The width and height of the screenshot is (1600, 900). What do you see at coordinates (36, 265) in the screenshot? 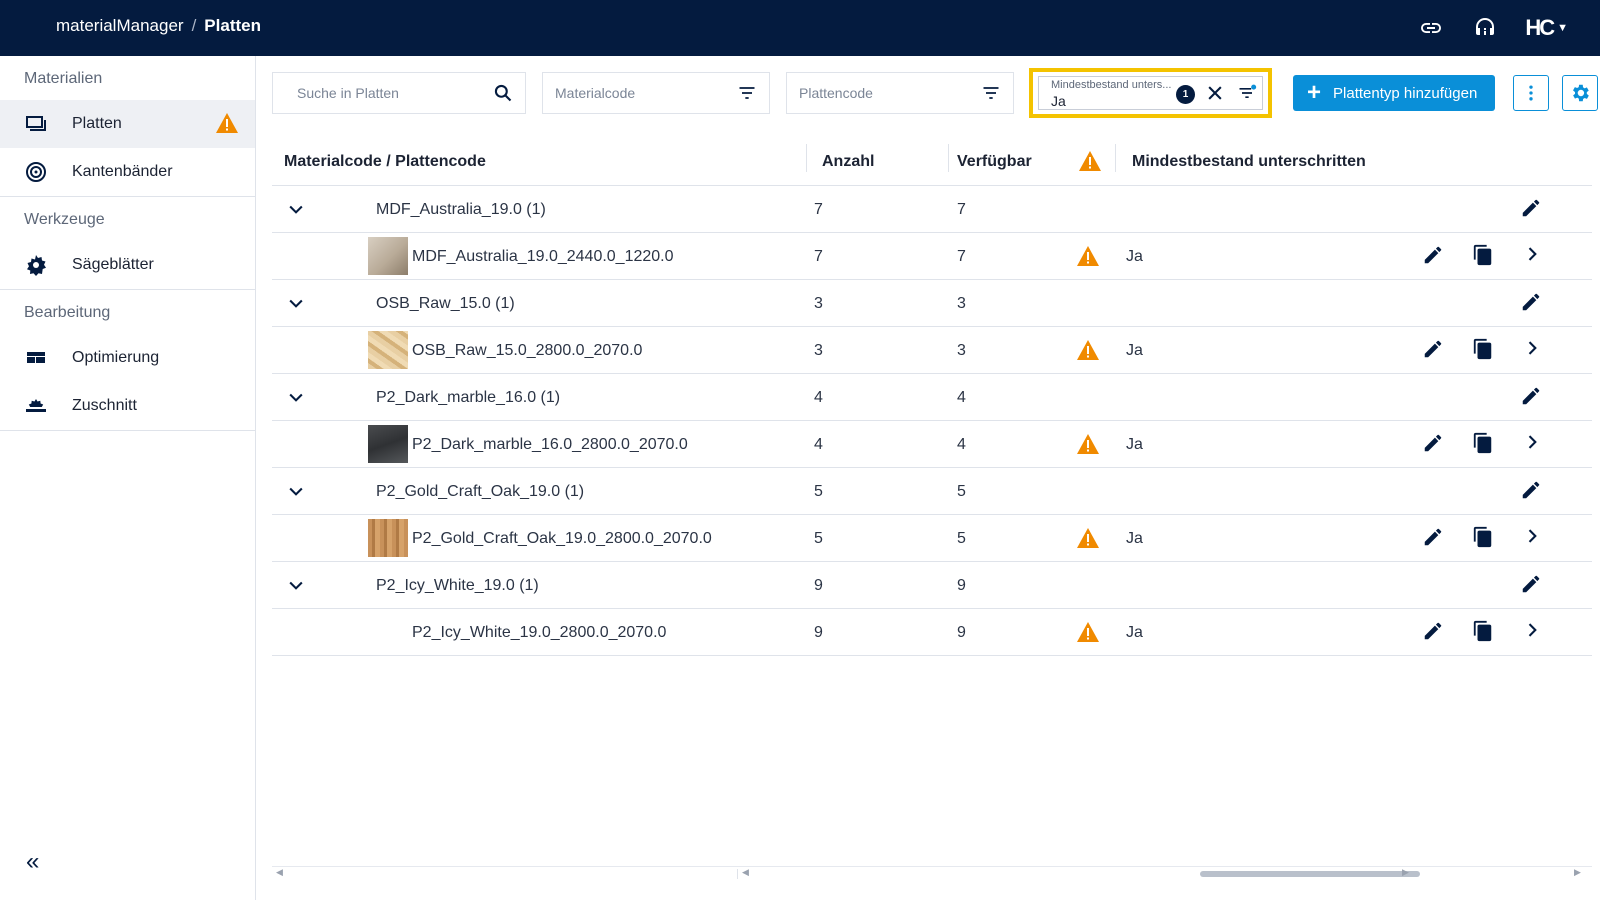
I see `saw-blade-icon` at bounding box center [36, 265].